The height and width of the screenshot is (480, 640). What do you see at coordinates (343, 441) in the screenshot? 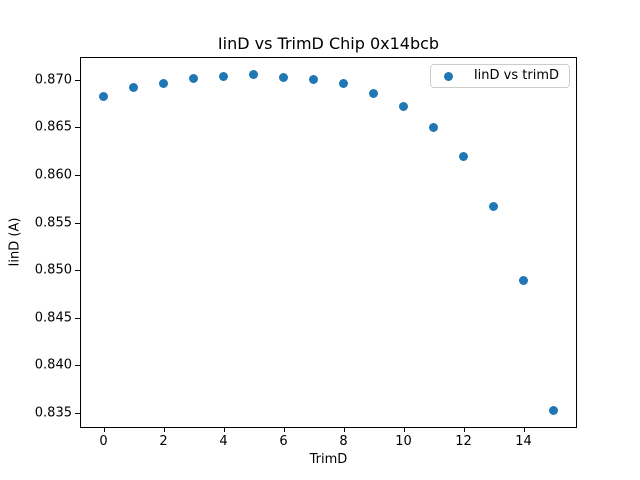
I see `x-tick-label: 8` at bounding box center [343, 441].